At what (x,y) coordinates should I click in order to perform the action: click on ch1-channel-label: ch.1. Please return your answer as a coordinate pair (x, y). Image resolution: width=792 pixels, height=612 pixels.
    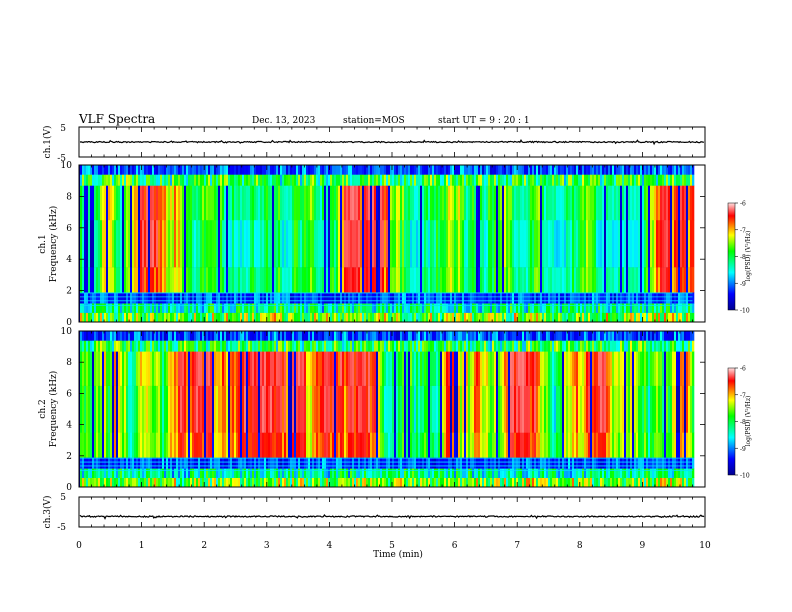
    Looking at the image, I should click on (43, 243).